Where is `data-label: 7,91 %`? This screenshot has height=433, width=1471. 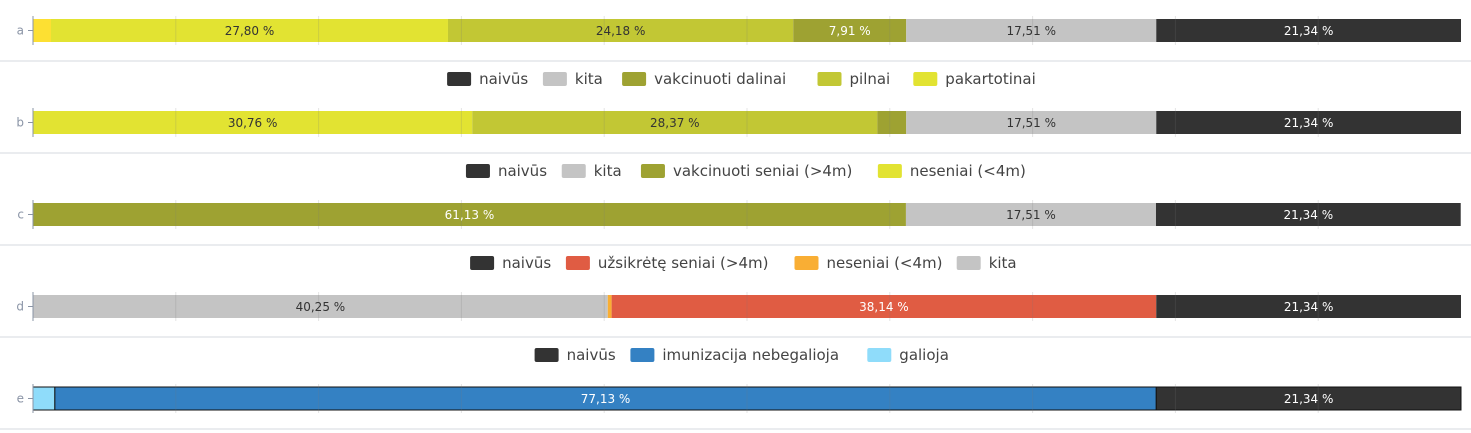
data-label: 7,91 % is located at coordinates (850, 31).